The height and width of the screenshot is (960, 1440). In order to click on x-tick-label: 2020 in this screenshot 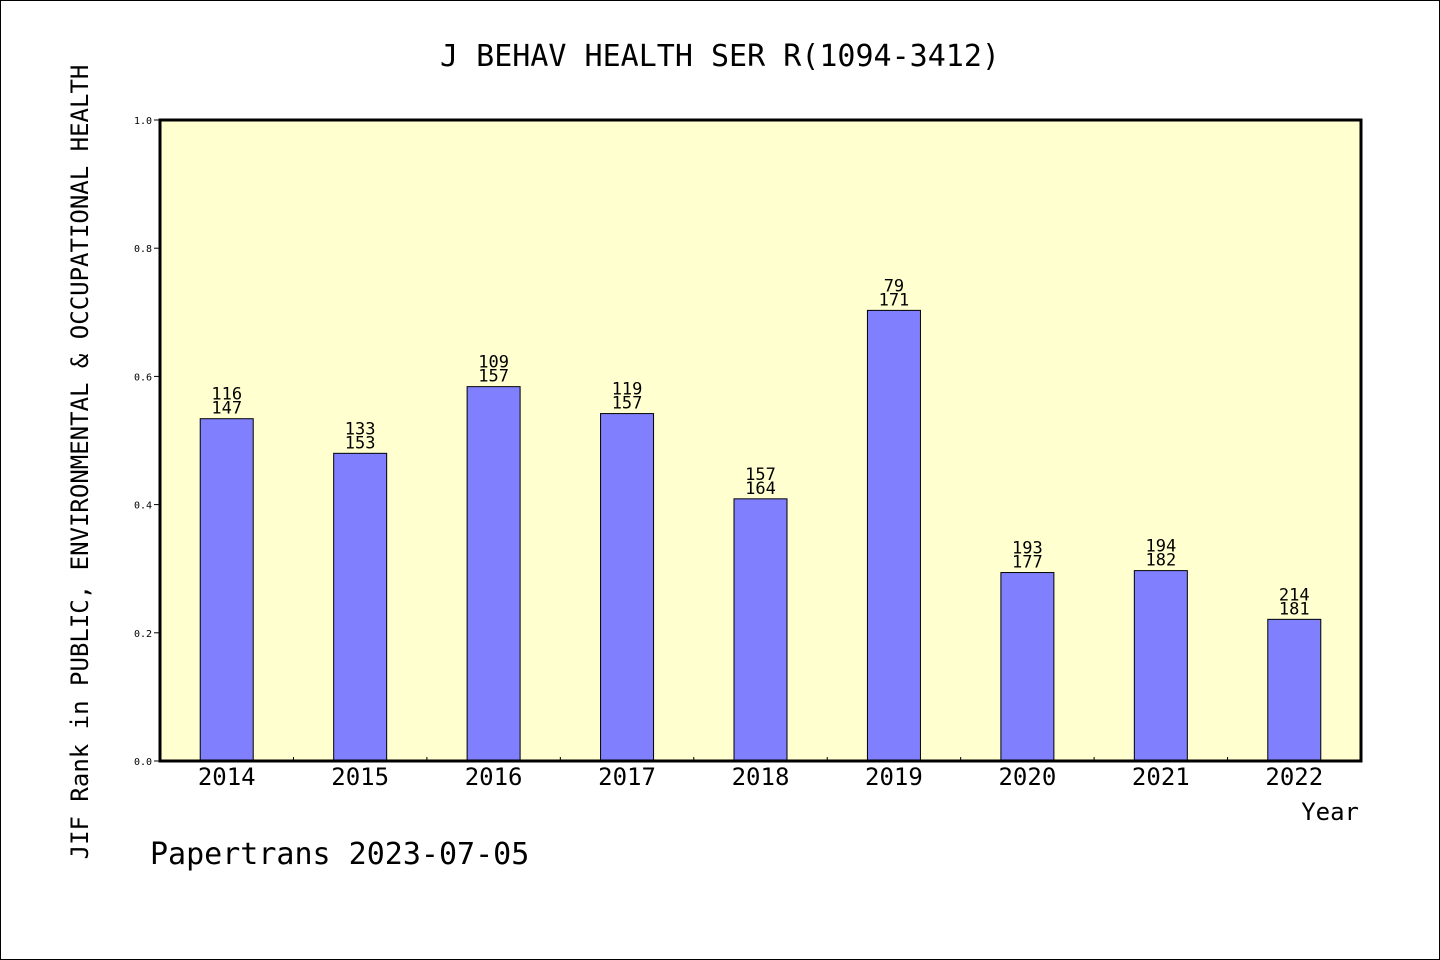, I will do `click(1027, 777)`.